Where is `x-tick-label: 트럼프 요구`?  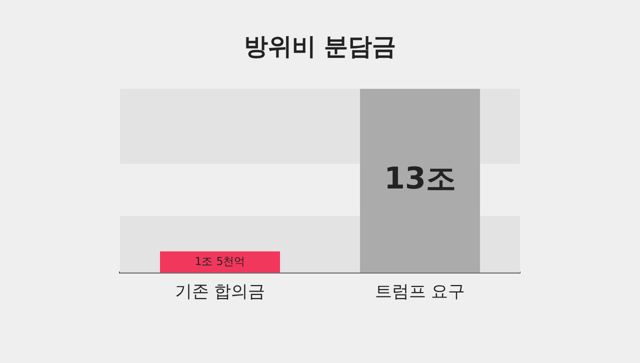 x-tick-label: 트럼프 요구 is located at coordinates (420, 292).